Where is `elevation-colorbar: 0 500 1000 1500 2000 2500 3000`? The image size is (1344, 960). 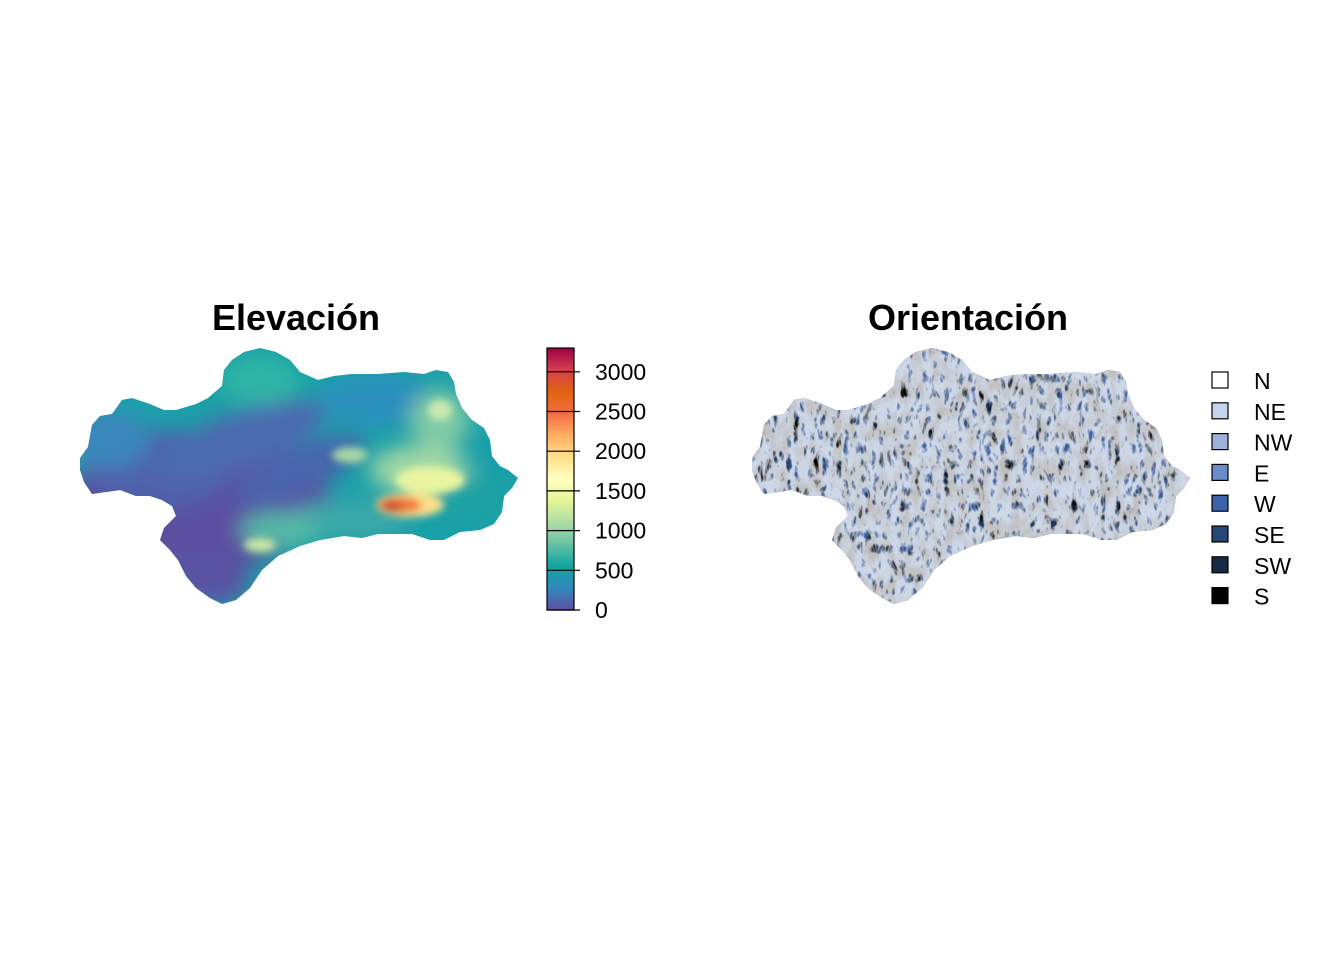
elevation-colorbar: 0 500 1000 1500 2000 2500 3000 is located at coordinates (596, 485).